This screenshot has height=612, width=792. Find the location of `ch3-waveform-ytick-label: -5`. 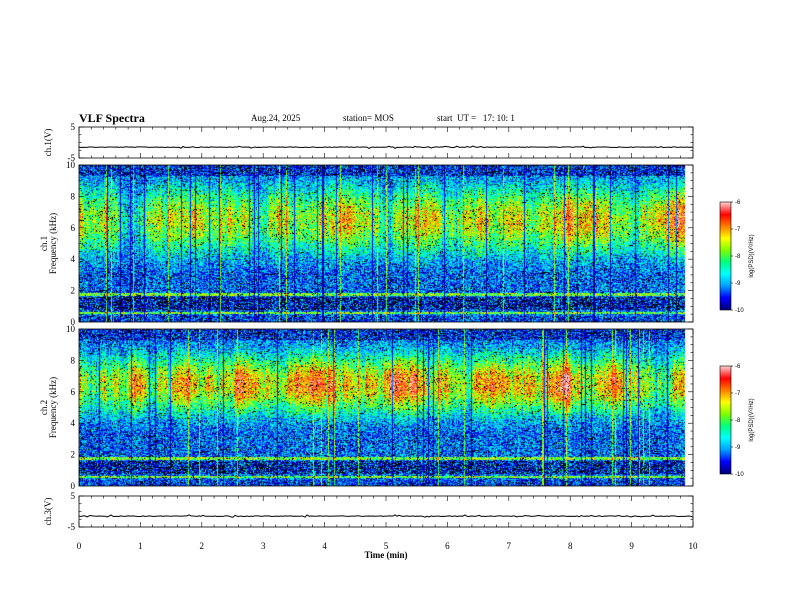

ch3-waveform-ytick-label: -5 is located at coordinates (72, 527).